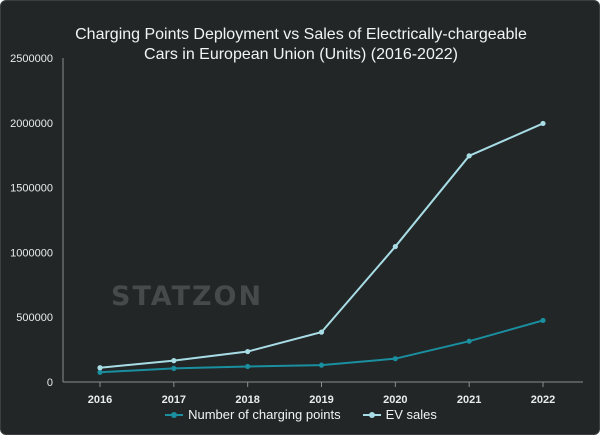 This screenshot has height=435, width=600. Describe the element at coordinates (321, 400) in the screenshot. I see `x-tick-label: 2019` at that location.